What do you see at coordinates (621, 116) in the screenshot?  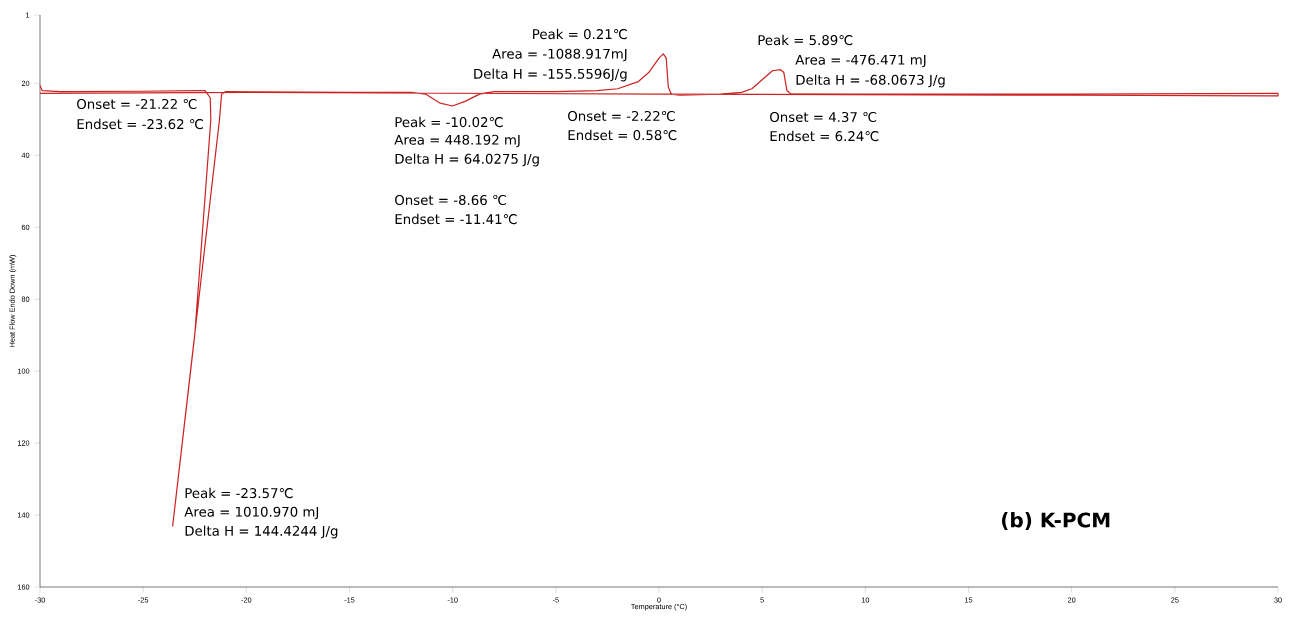 I see `annotation: Onset = -2.22℃` at bounding box center [621, 116].